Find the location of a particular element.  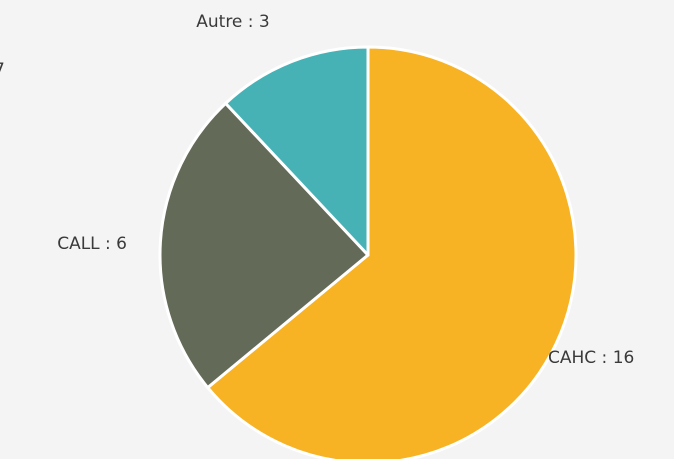

cut-off-label: 7 is located at coordinates (2, 70).